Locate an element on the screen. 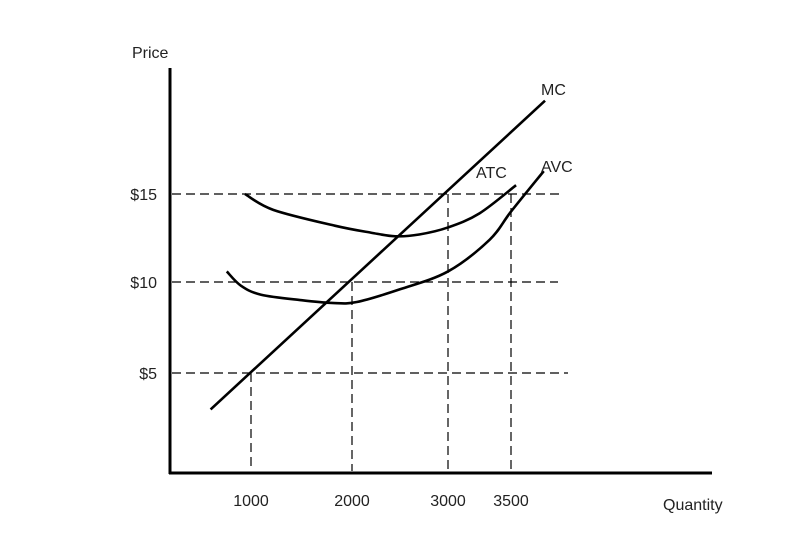 This screenshot has width=800, height=548. avc-label: AVC is located at coordinates (557, 167).